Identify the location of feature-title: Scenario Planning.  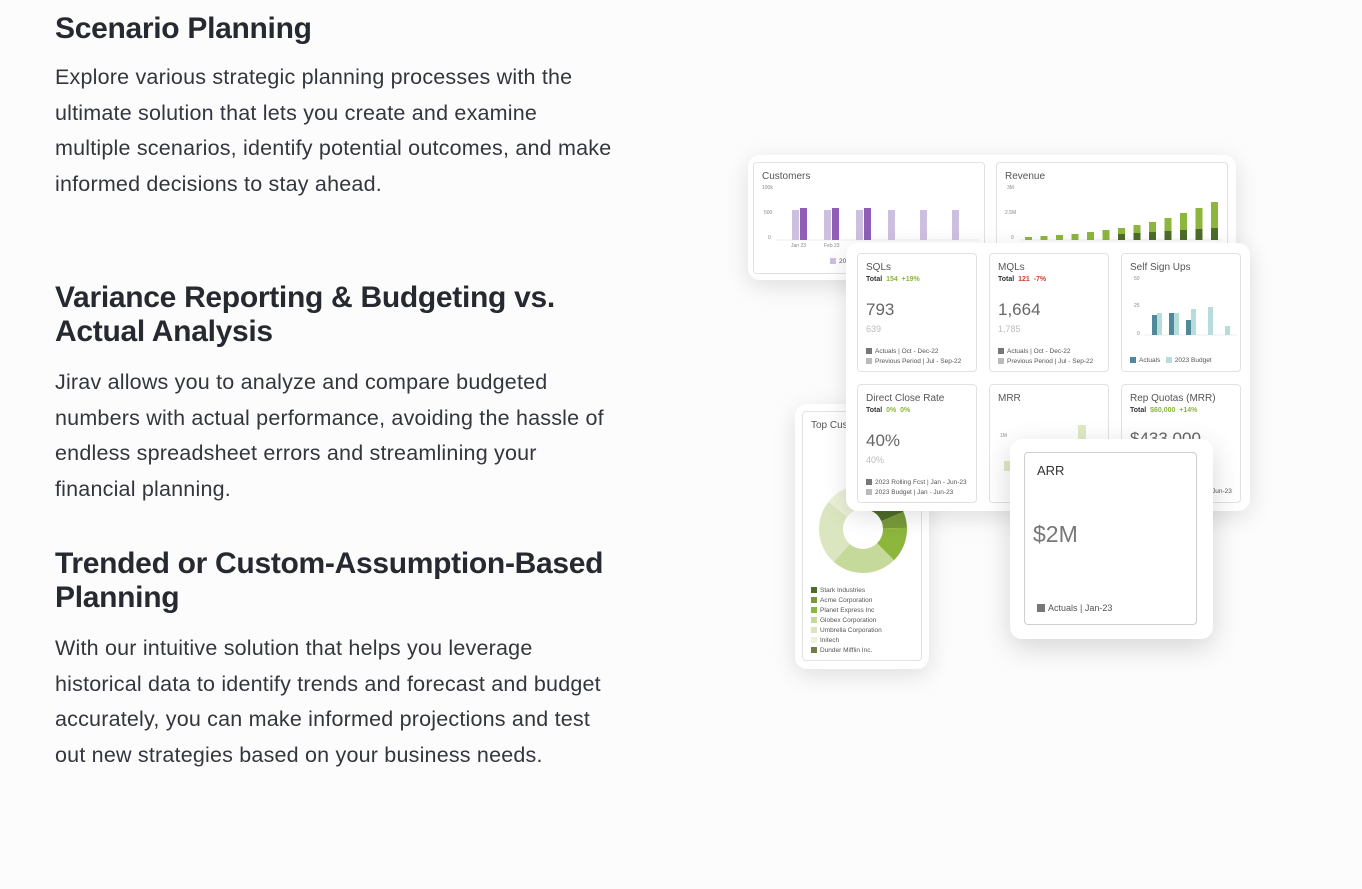
(183, 28).